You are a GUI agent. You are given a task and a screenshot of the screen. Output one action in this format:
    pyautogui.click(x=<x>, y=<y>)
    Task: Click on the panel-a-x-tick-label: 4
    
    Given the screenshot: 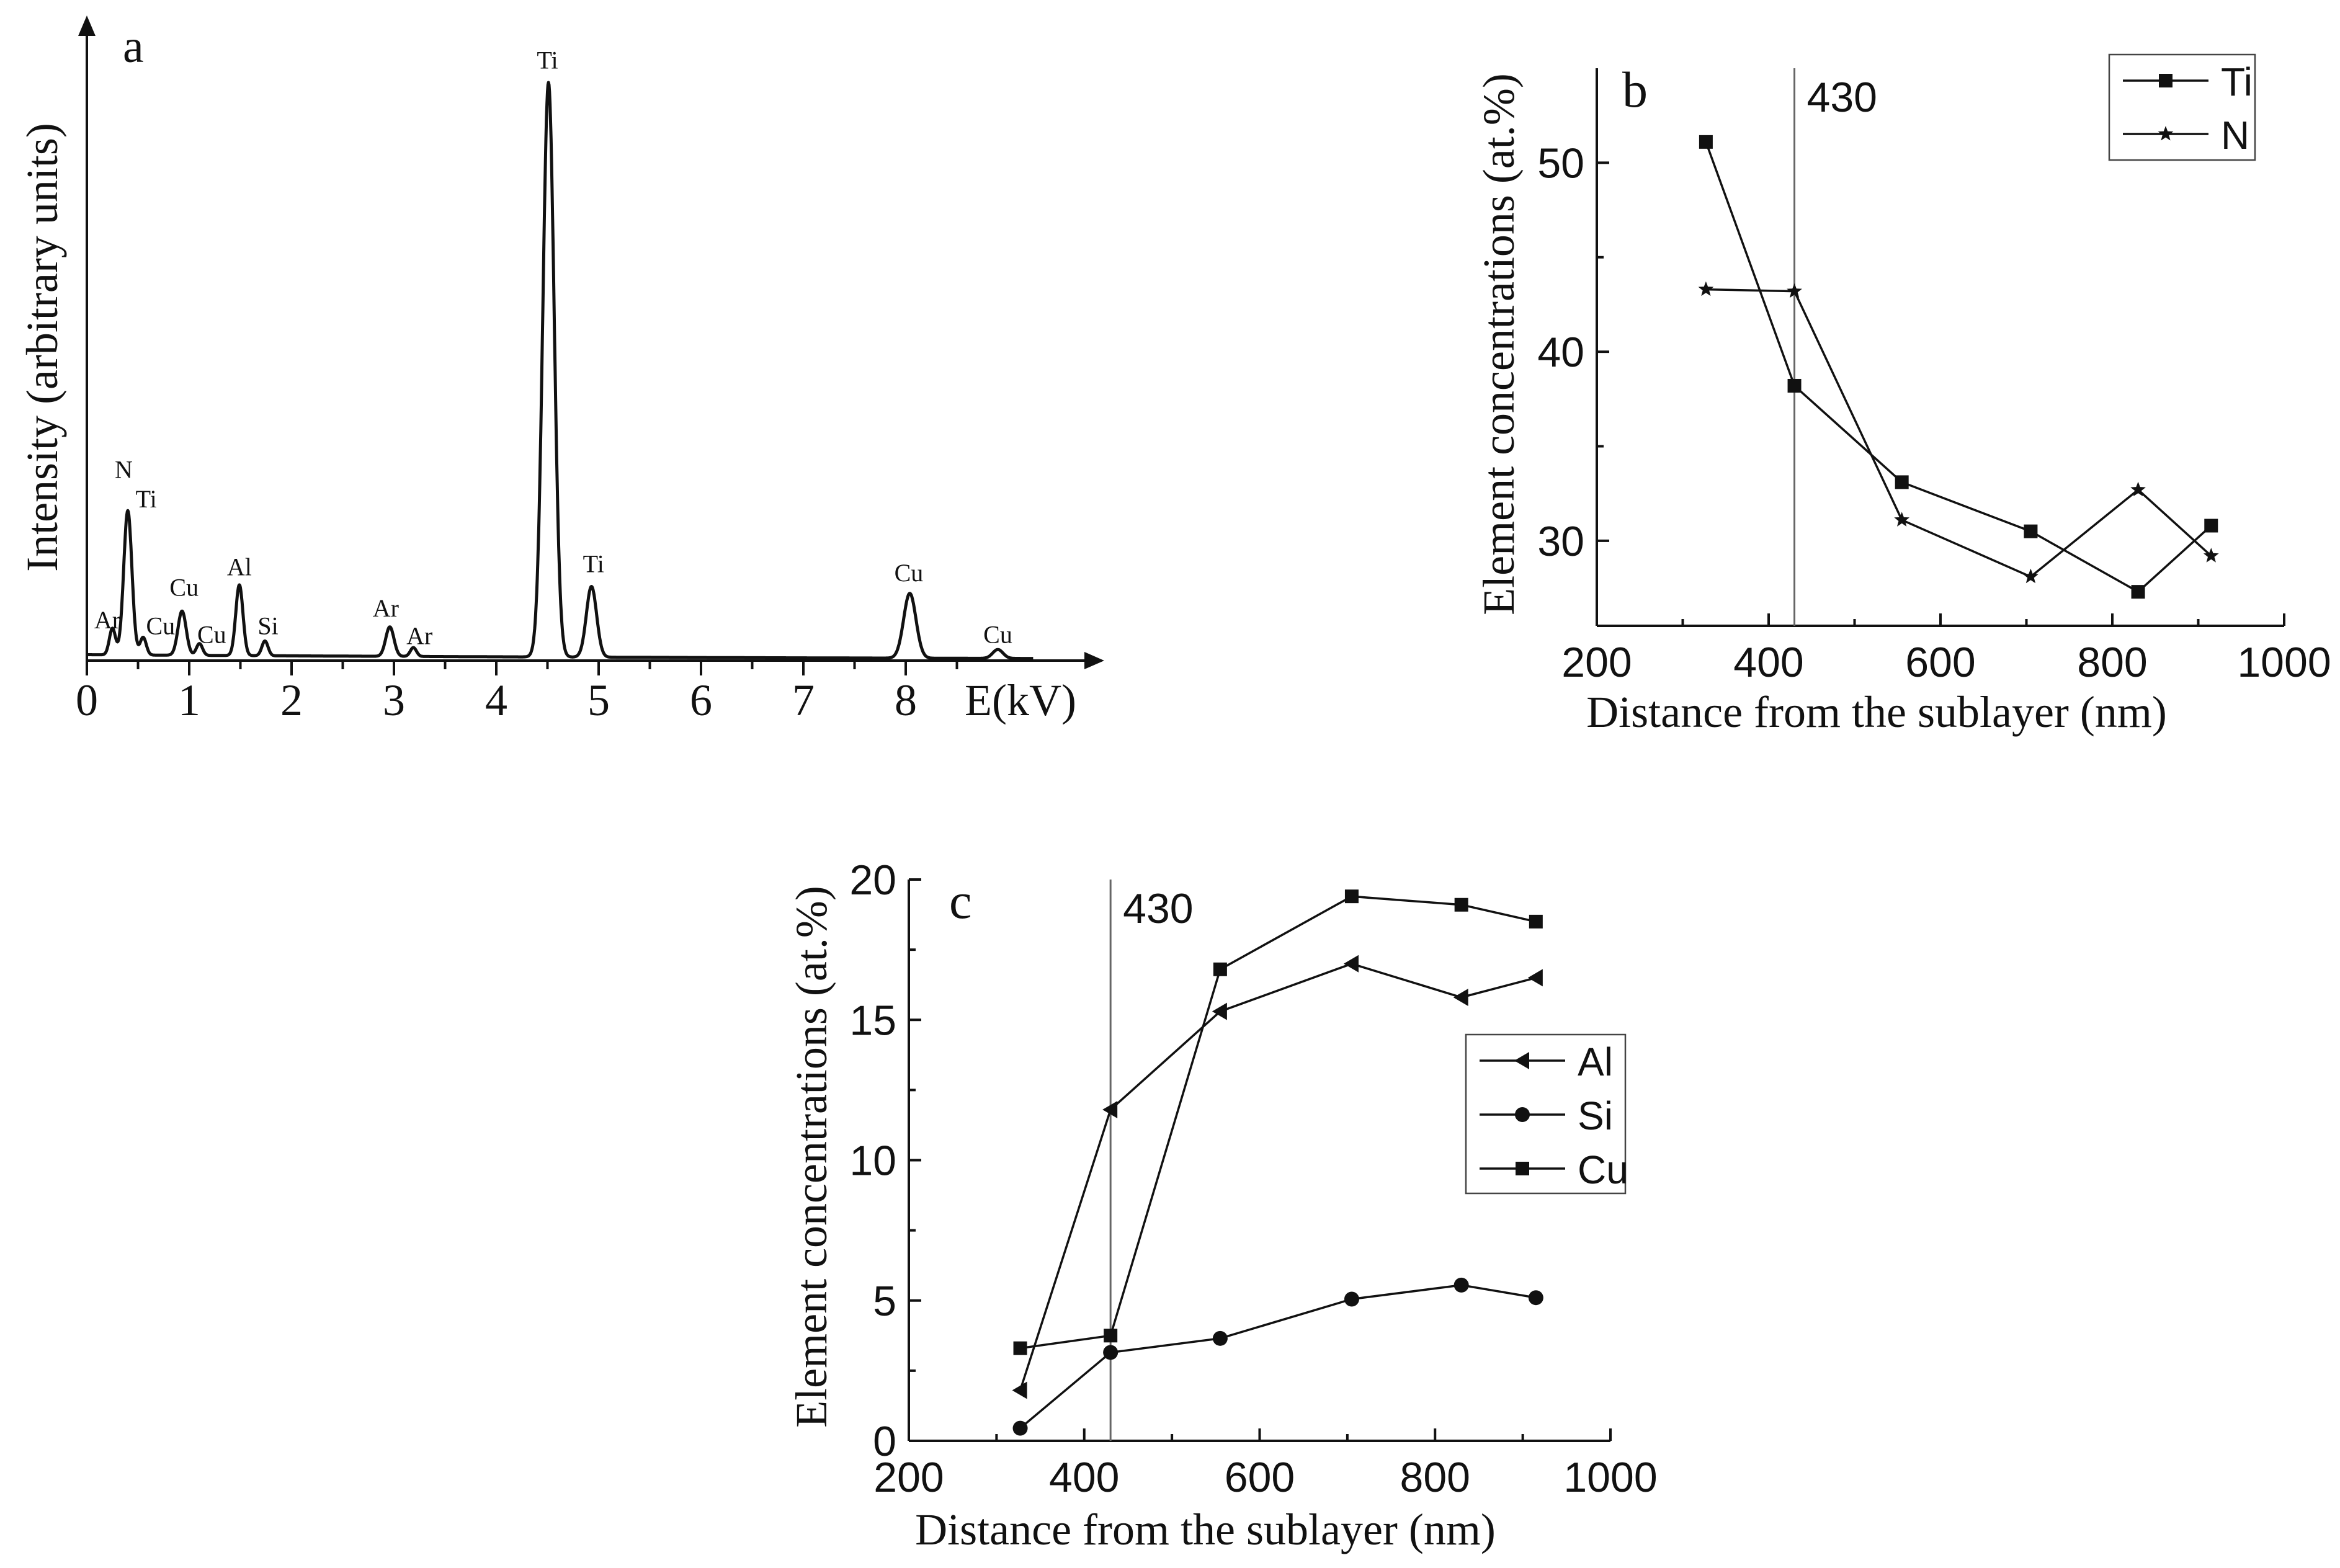 What is the action you would take?
    pyautogui.click(x=496, y=700)
    